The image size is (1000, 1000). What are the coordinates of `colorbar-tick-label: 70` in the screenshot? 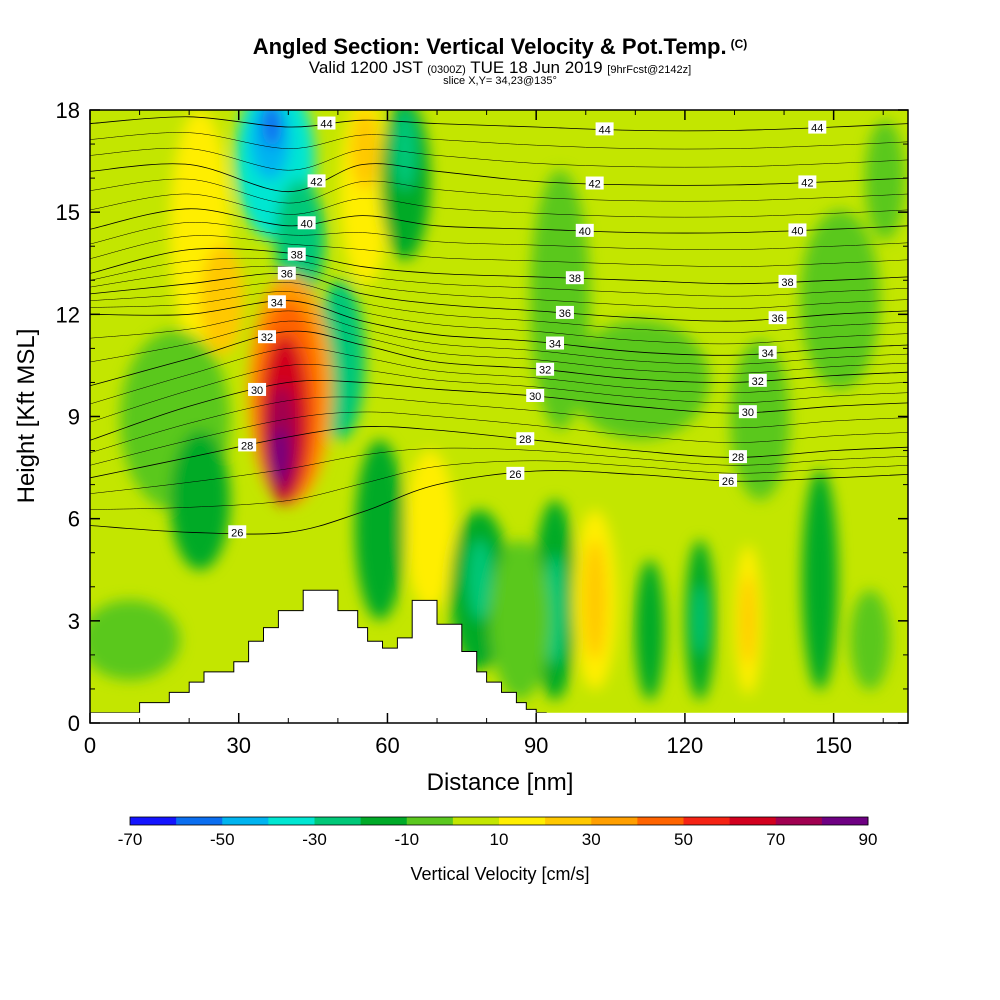 It's located at (775, 839).